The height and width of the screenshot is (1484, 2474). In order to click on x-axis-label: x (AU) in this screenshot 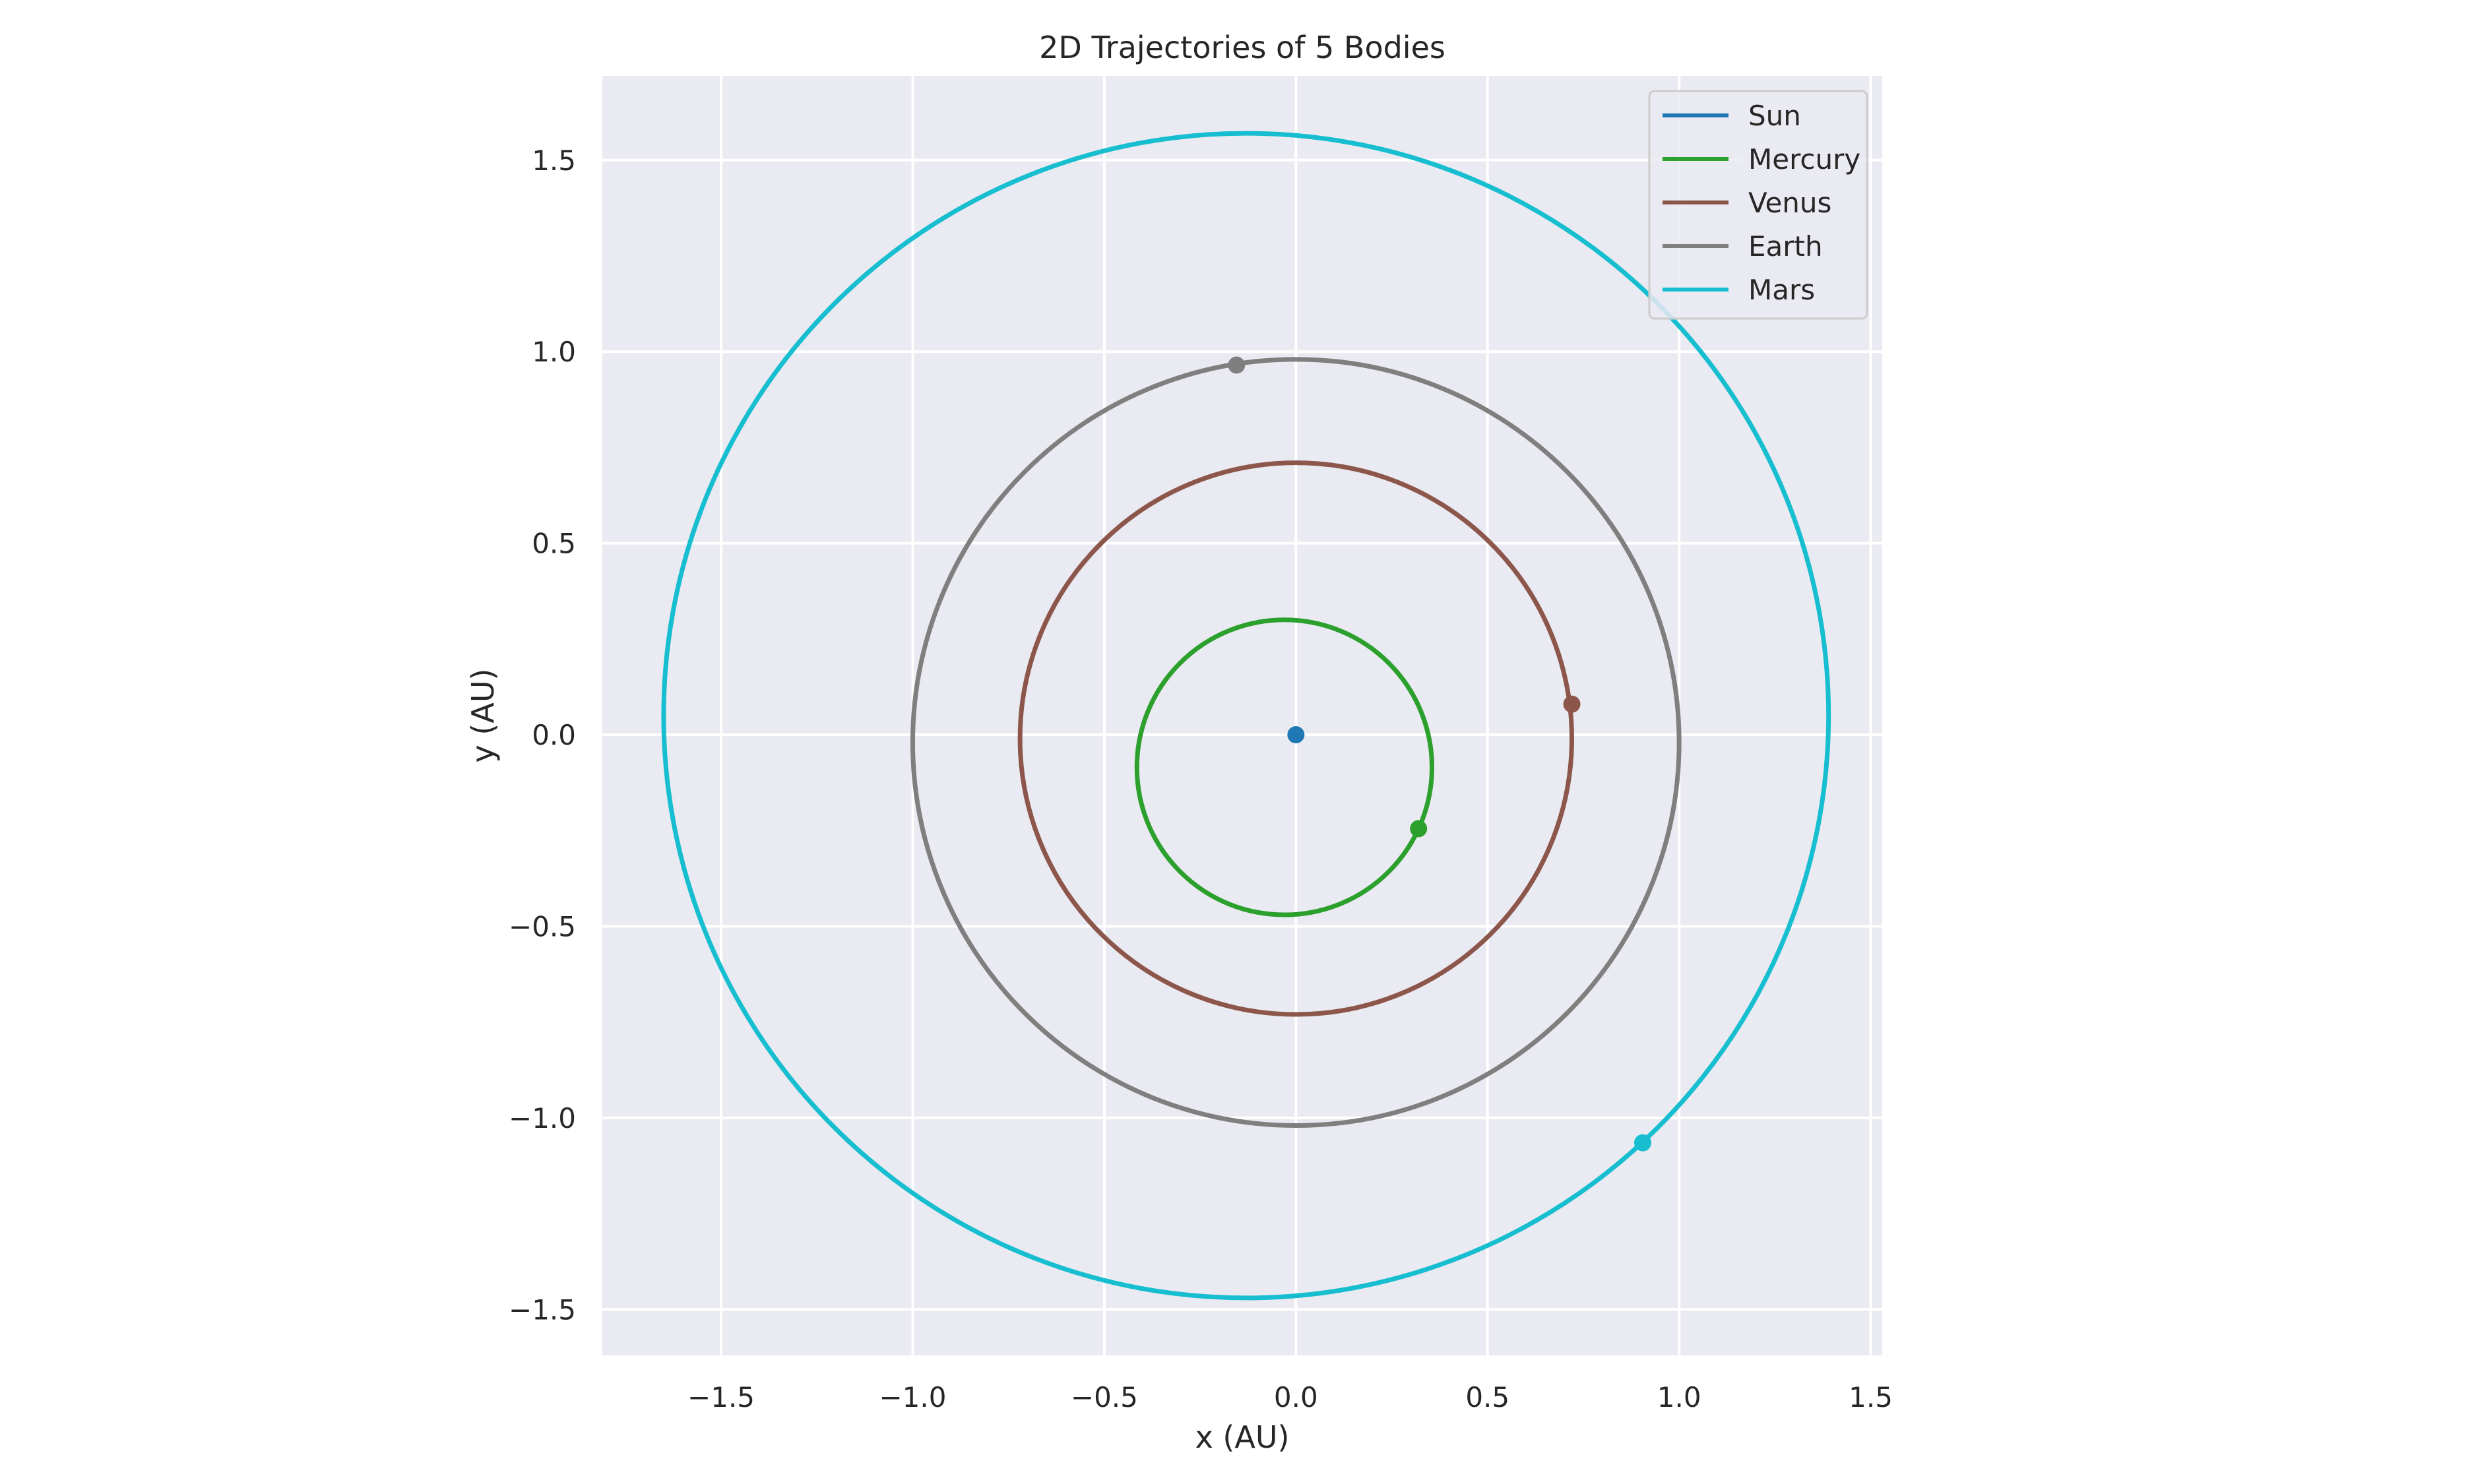, I will do `click(1242, 1437)`.